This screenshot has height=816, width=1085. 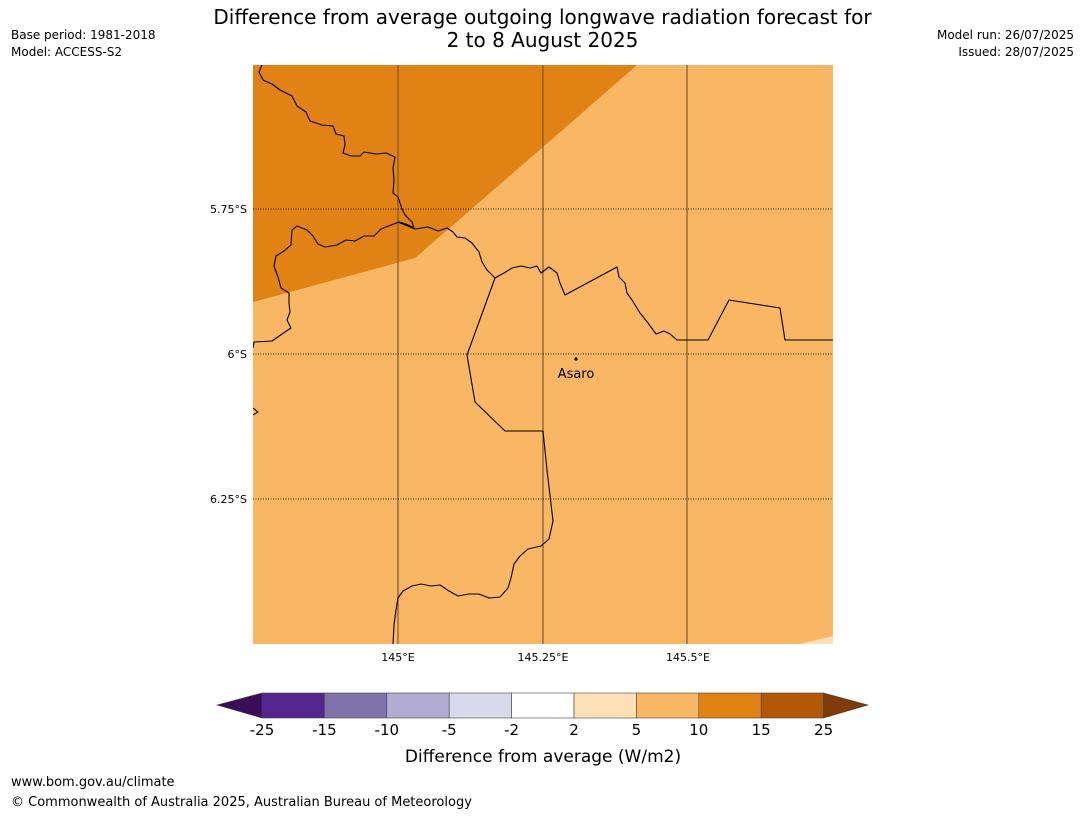 I want to click on colorbar-tick: -15, so click(x=324, y=730).